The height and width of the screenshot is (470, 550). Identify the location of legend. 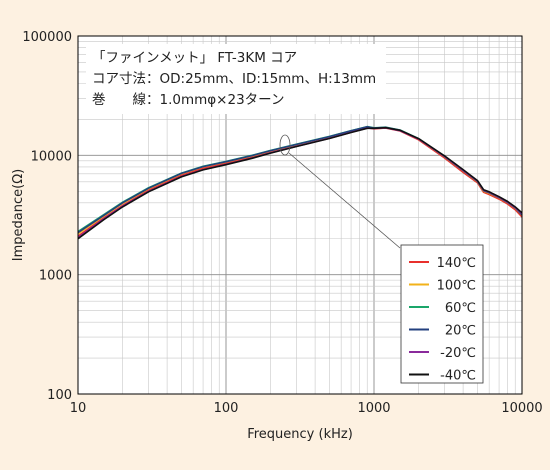
(442, 314).